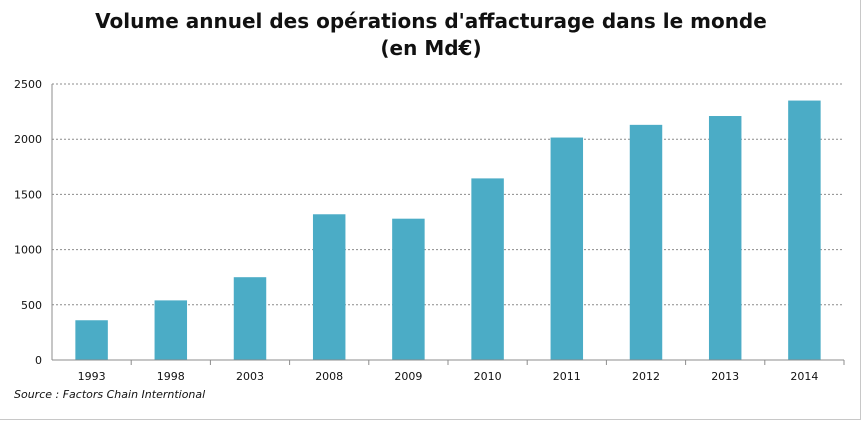  I want to click on x-tick-label: 2003, so click(250, 376).